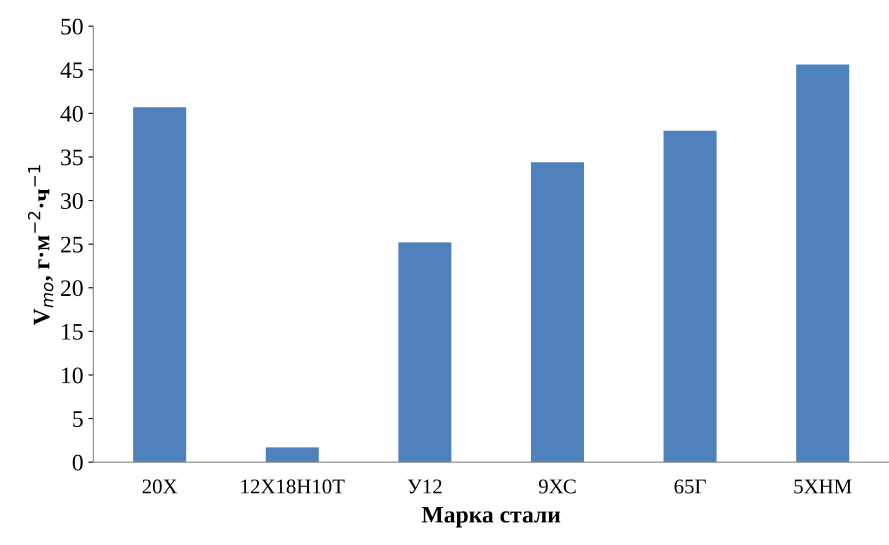 The width and height of the screenshot is (889, 545). What do you see at coordinates (78, 419) in the screenshot?
I see `y-tick-label: 5` at bounding box center [78, 419].